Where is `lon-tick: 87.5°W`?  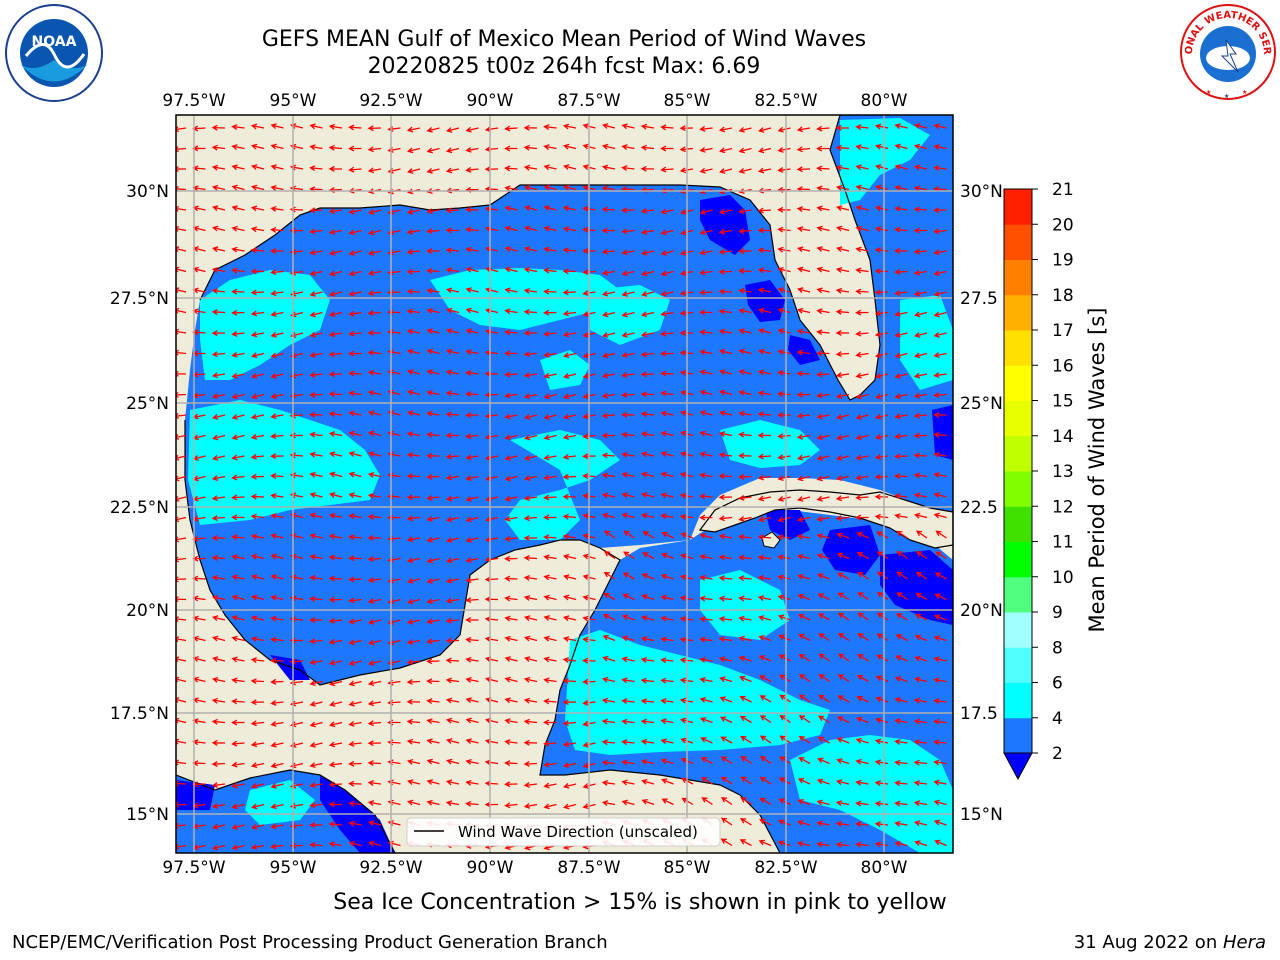 lon-tick: 87.5°W is located at coordinates (588, 868).